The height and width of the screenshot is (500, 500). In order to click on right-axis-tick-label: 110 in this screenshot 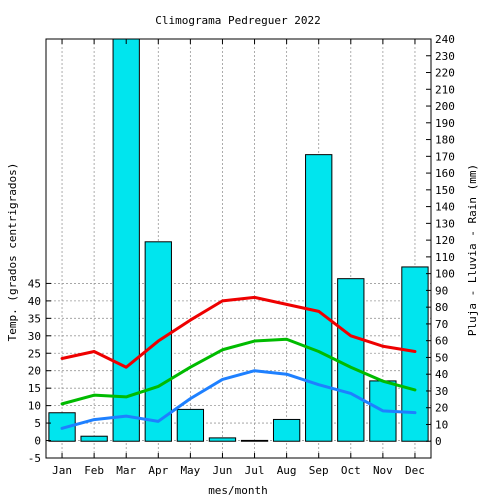, I will do `click(445, 257)`.